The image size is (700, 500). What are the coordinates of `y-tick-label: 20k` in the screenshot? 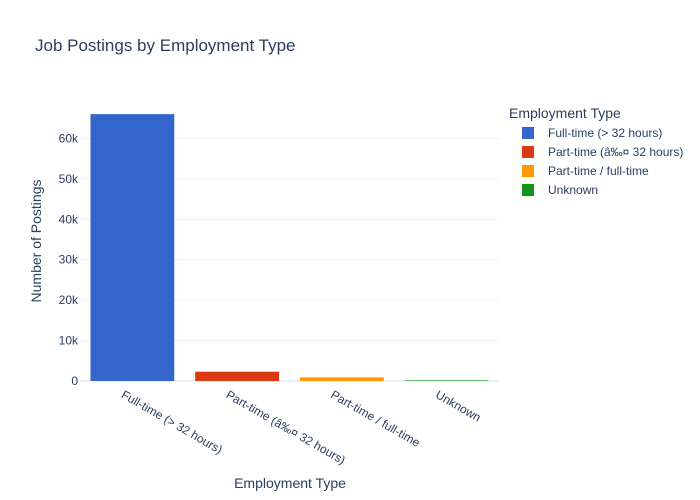 It's located at (69, 300).